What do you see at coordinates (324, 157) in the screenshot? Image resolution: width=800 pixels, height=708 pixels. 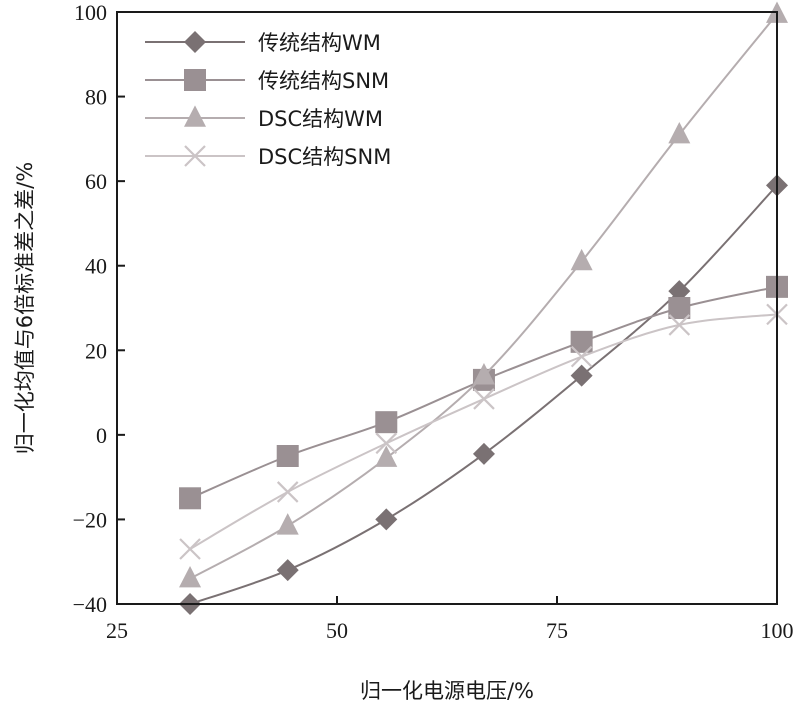 I see `legend-label: DSC结构SNM` at bounding box center [324, 157].